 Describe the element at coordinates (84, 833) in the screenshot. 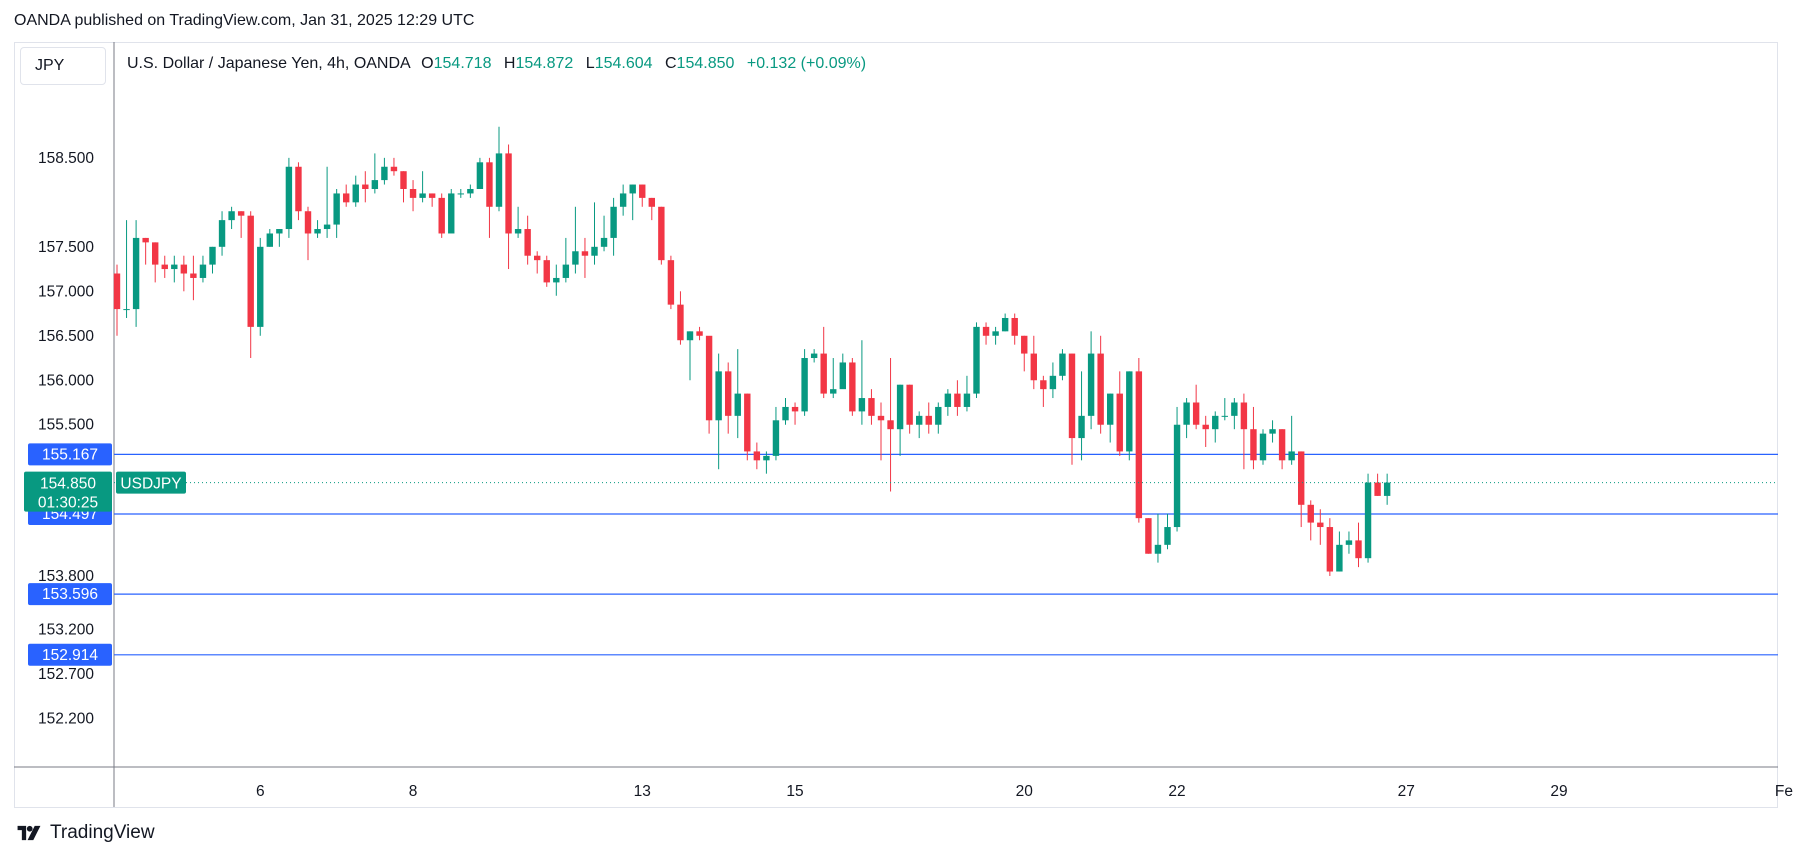

I see `footer-brand: TradingView` at that location.